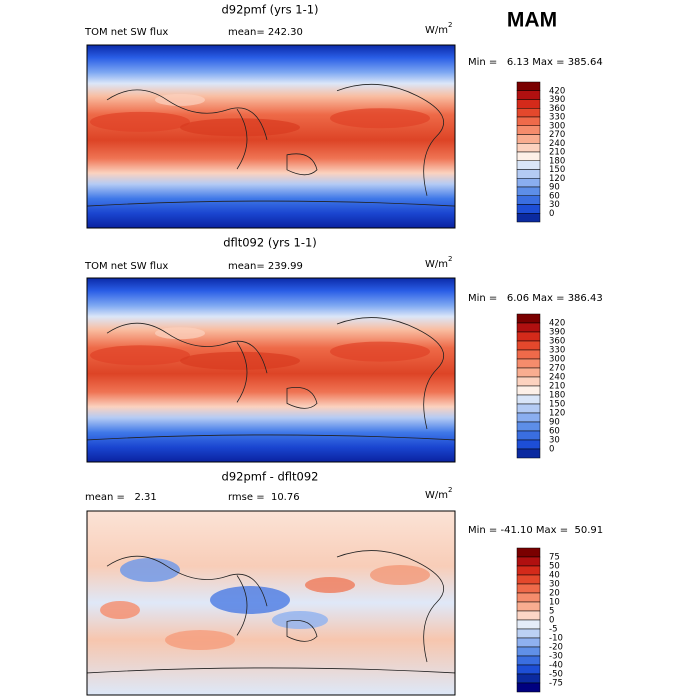  What do you see at coordinates (554, 567) in the screenshot?
I see `colorbar-label: 50` at bounding box center [554, 567].